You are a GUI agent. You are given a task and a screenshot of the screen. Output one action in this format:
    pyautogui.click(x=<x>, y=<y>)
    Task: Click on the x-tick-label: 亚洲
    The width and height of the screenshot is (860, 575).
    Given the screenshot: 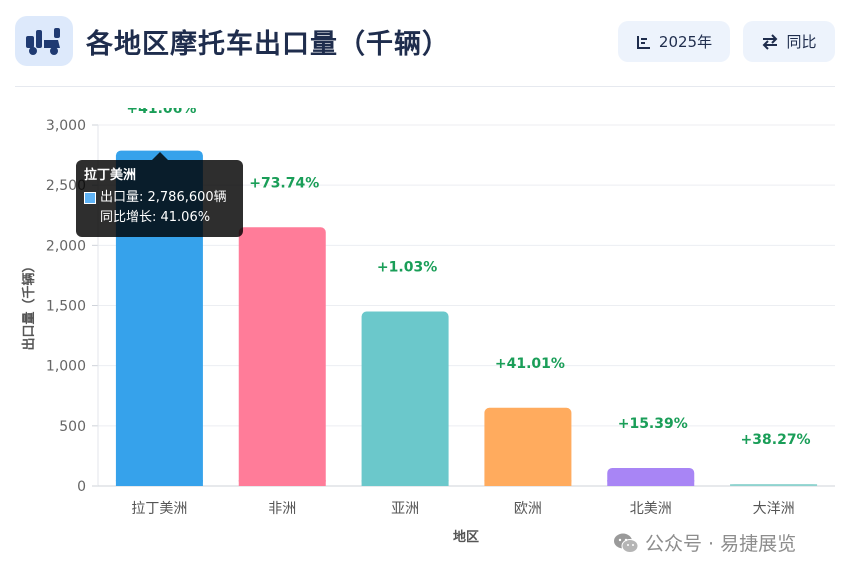 What is the action you would take?
    pyautogui.click(x=405, y=509)
    